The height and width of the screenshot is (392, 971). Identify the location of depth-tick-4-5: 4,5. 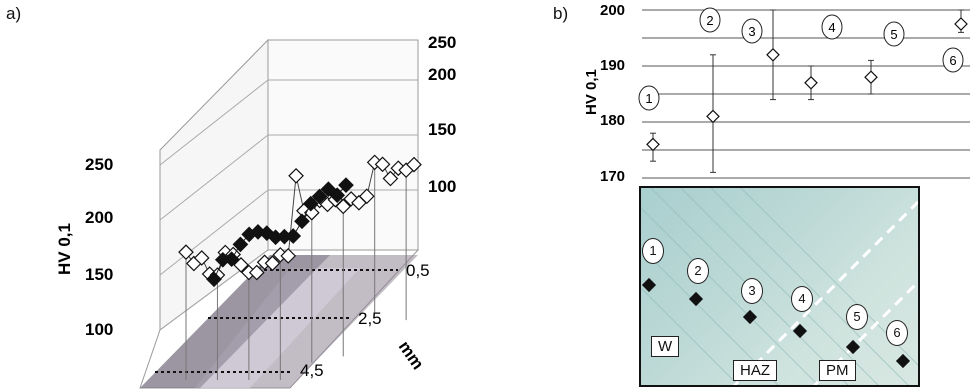
(312, 370).